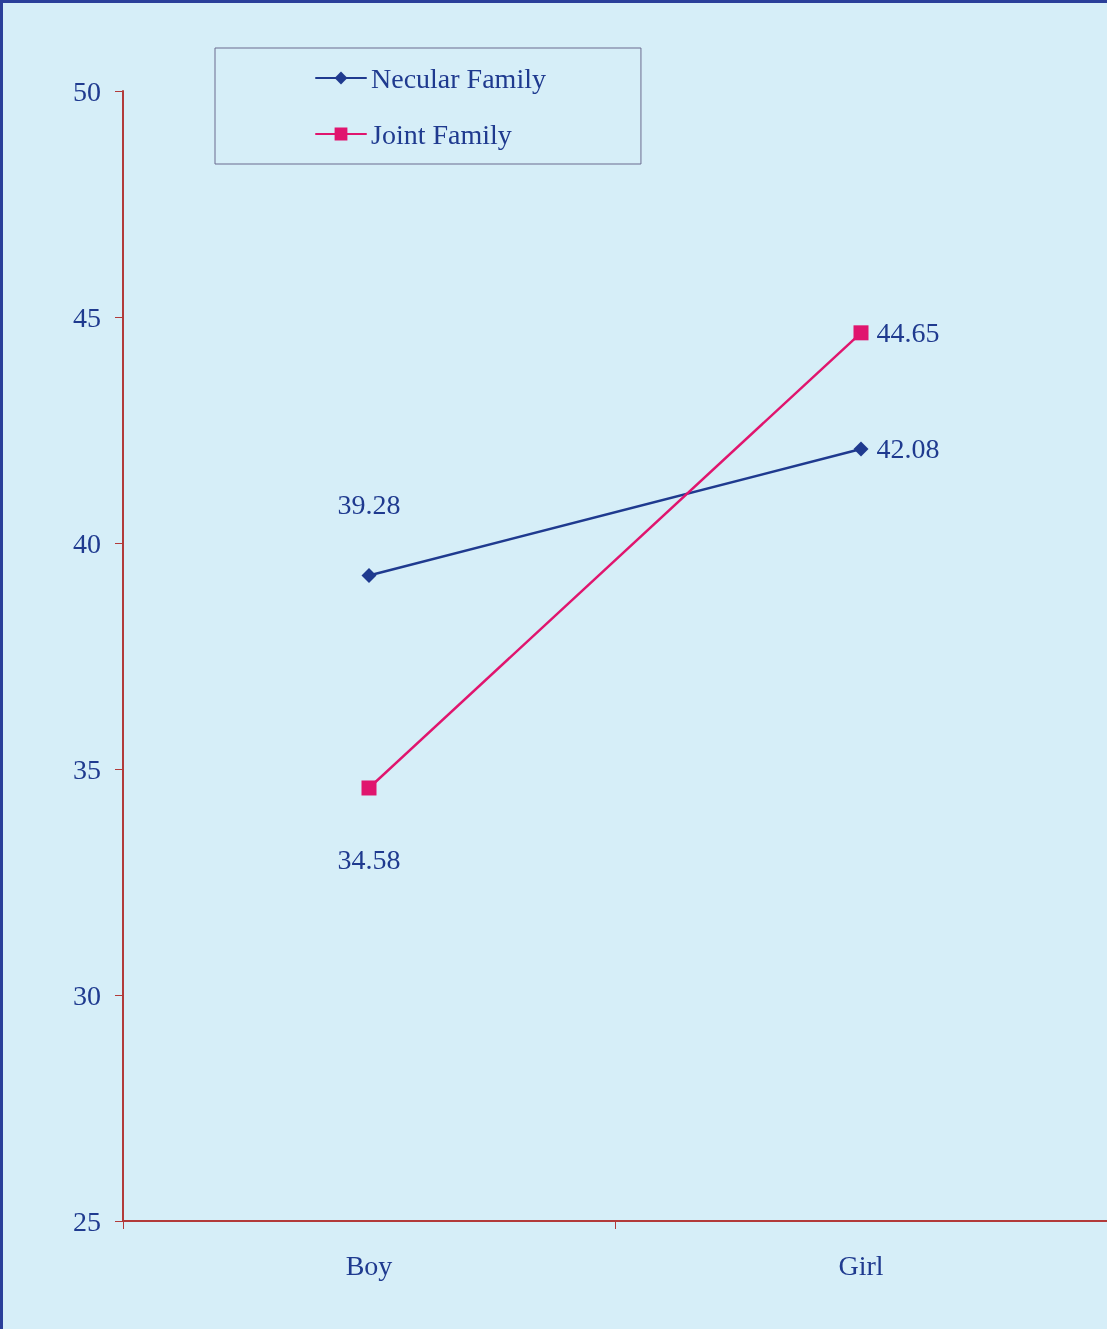 This screenshot has height=1329, width=1107. Describe the element at coordinates (87, 317) in the screenshot. I see `y-tick-label: 45` at that location.